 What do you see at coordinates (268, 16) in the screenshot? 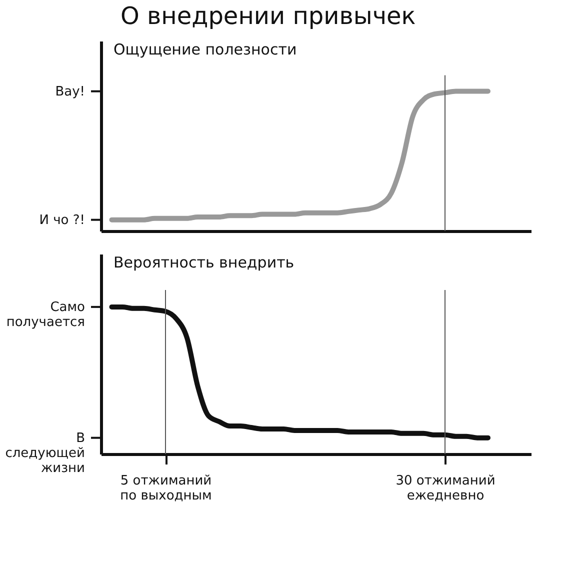
I see `chart-title: О внедрении привычек` at bounding box center [268, 16].